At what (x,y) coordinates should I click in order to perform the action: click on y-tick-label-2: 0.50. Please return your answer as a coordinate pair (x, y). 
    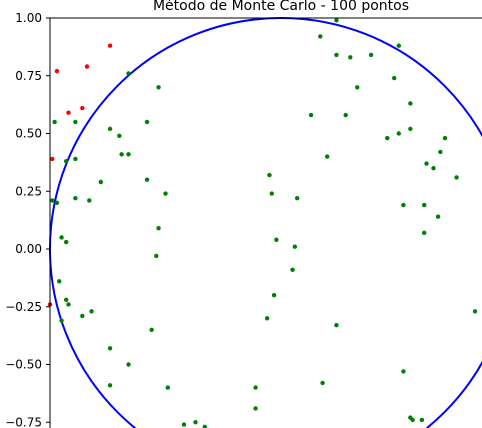
    Looking at the image, I should click on (28, 134).